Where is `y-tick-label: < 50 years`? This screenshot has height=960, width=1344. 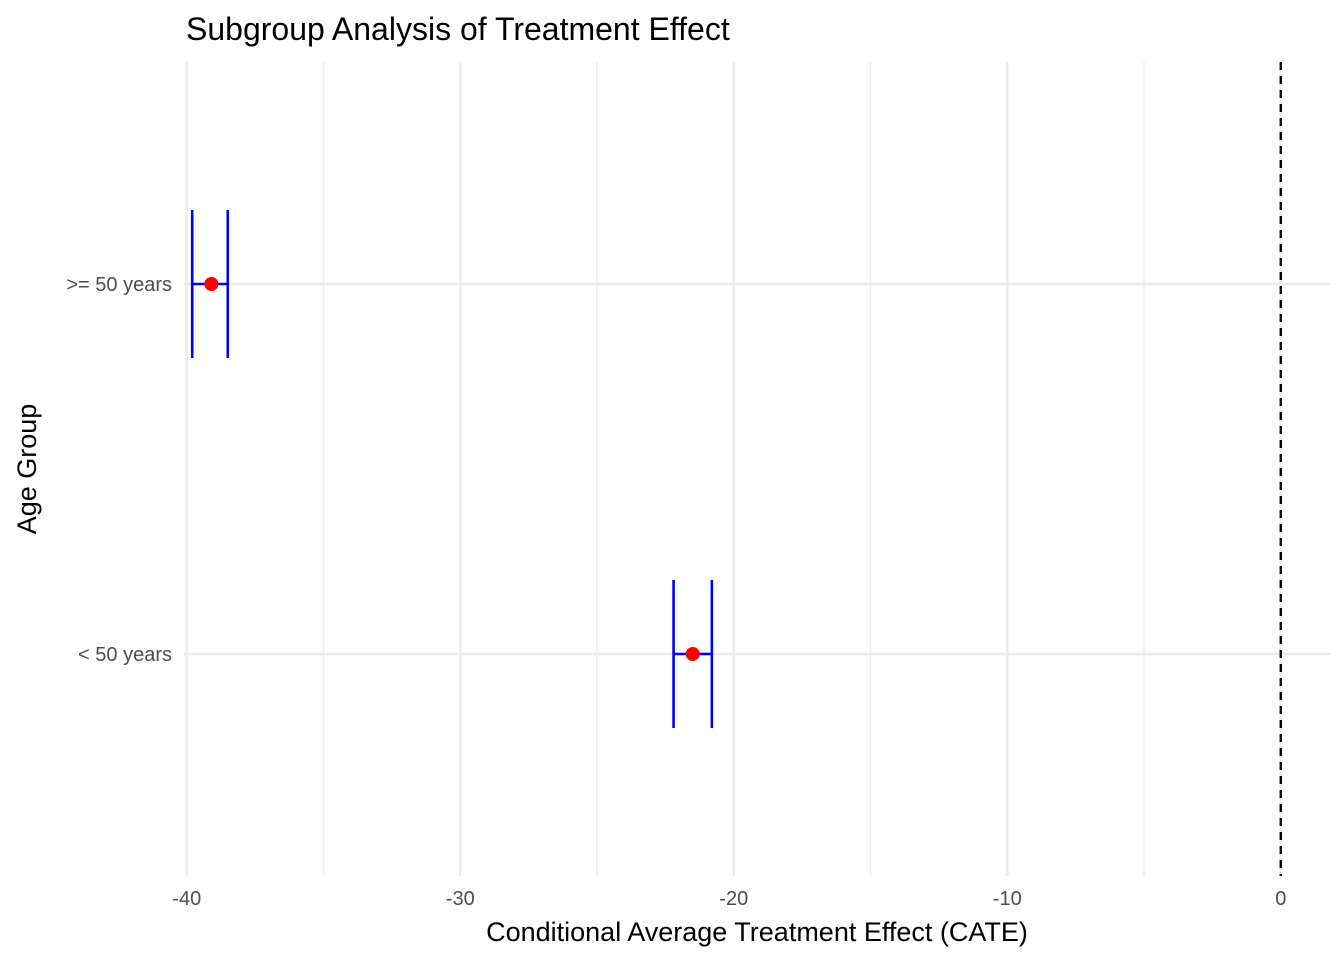 y-tick-label: < 50 years is located at coordinates (125, 655).